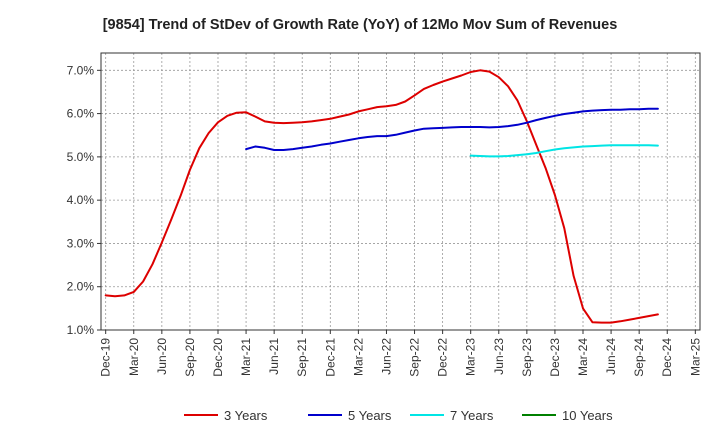  Describe the element at coordinates (81, 157) in the screenshot. I see `y-tick-label: 5.0%` at that location.